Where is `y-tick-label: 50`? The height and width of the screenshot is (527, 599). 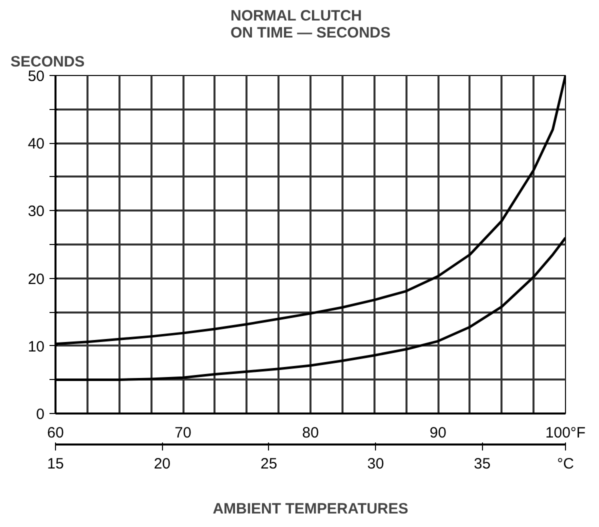
y-tick-label: 50 is located at coordinates (36, 76).